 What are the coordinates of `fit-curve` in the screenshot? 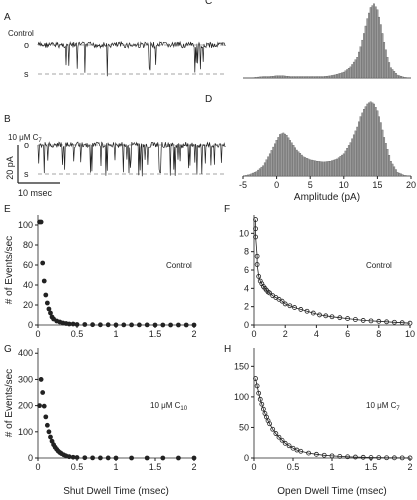 It's located at (332, 418).